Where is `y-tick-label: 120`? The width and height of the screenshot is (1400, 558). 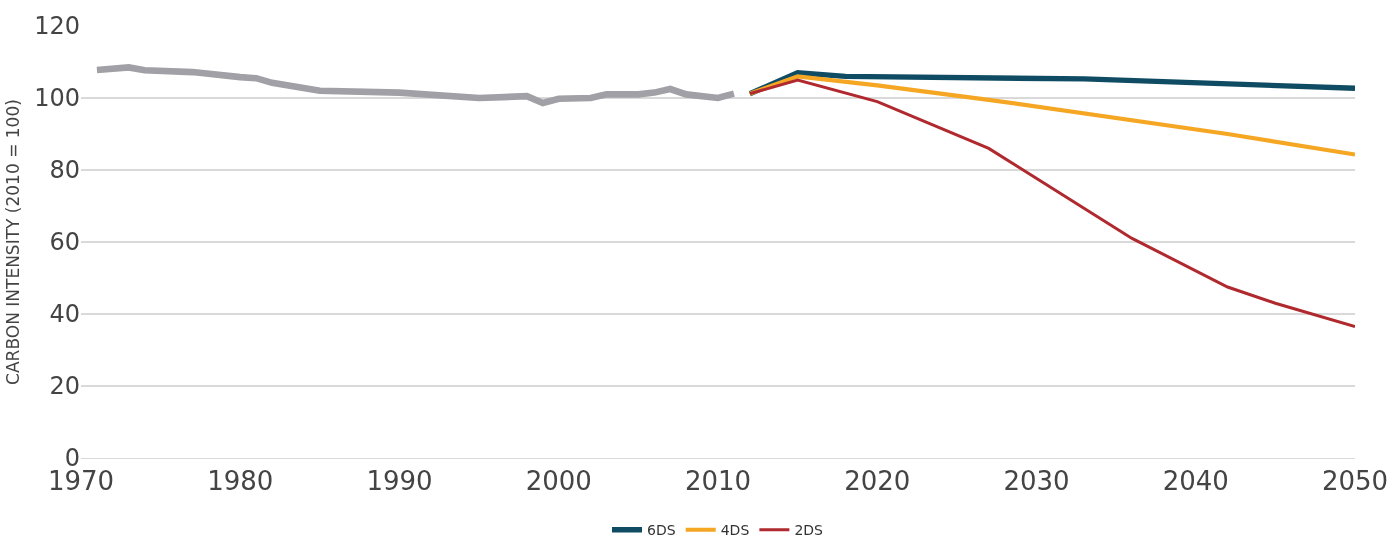 y-tick-label: 120 is located at coordinates (57, 26).